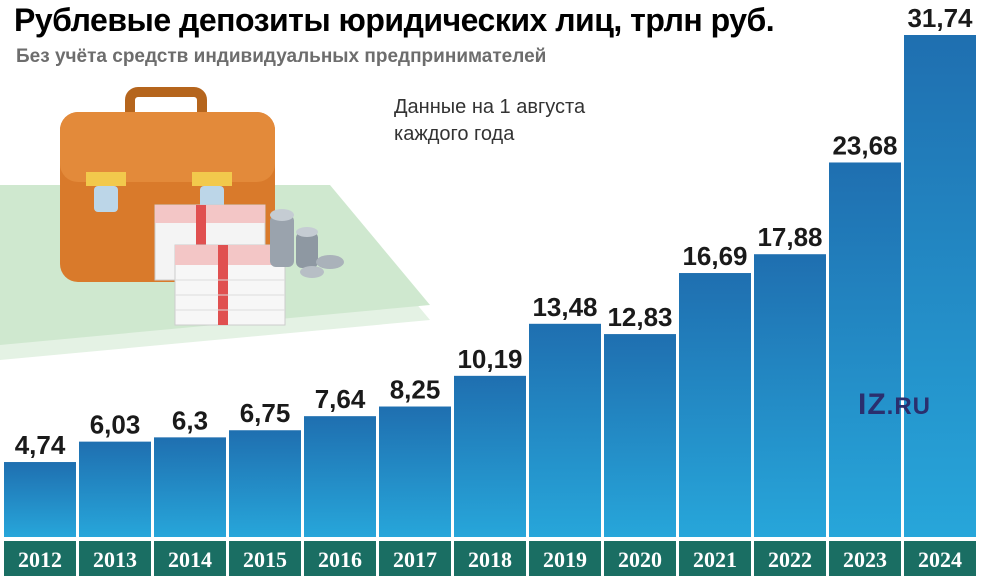 The height and width of the screenshot is (576, 981). Describe the element at coordinates (909, 406) in the screenshot. I see `logo-suffix: .RU` at that location.